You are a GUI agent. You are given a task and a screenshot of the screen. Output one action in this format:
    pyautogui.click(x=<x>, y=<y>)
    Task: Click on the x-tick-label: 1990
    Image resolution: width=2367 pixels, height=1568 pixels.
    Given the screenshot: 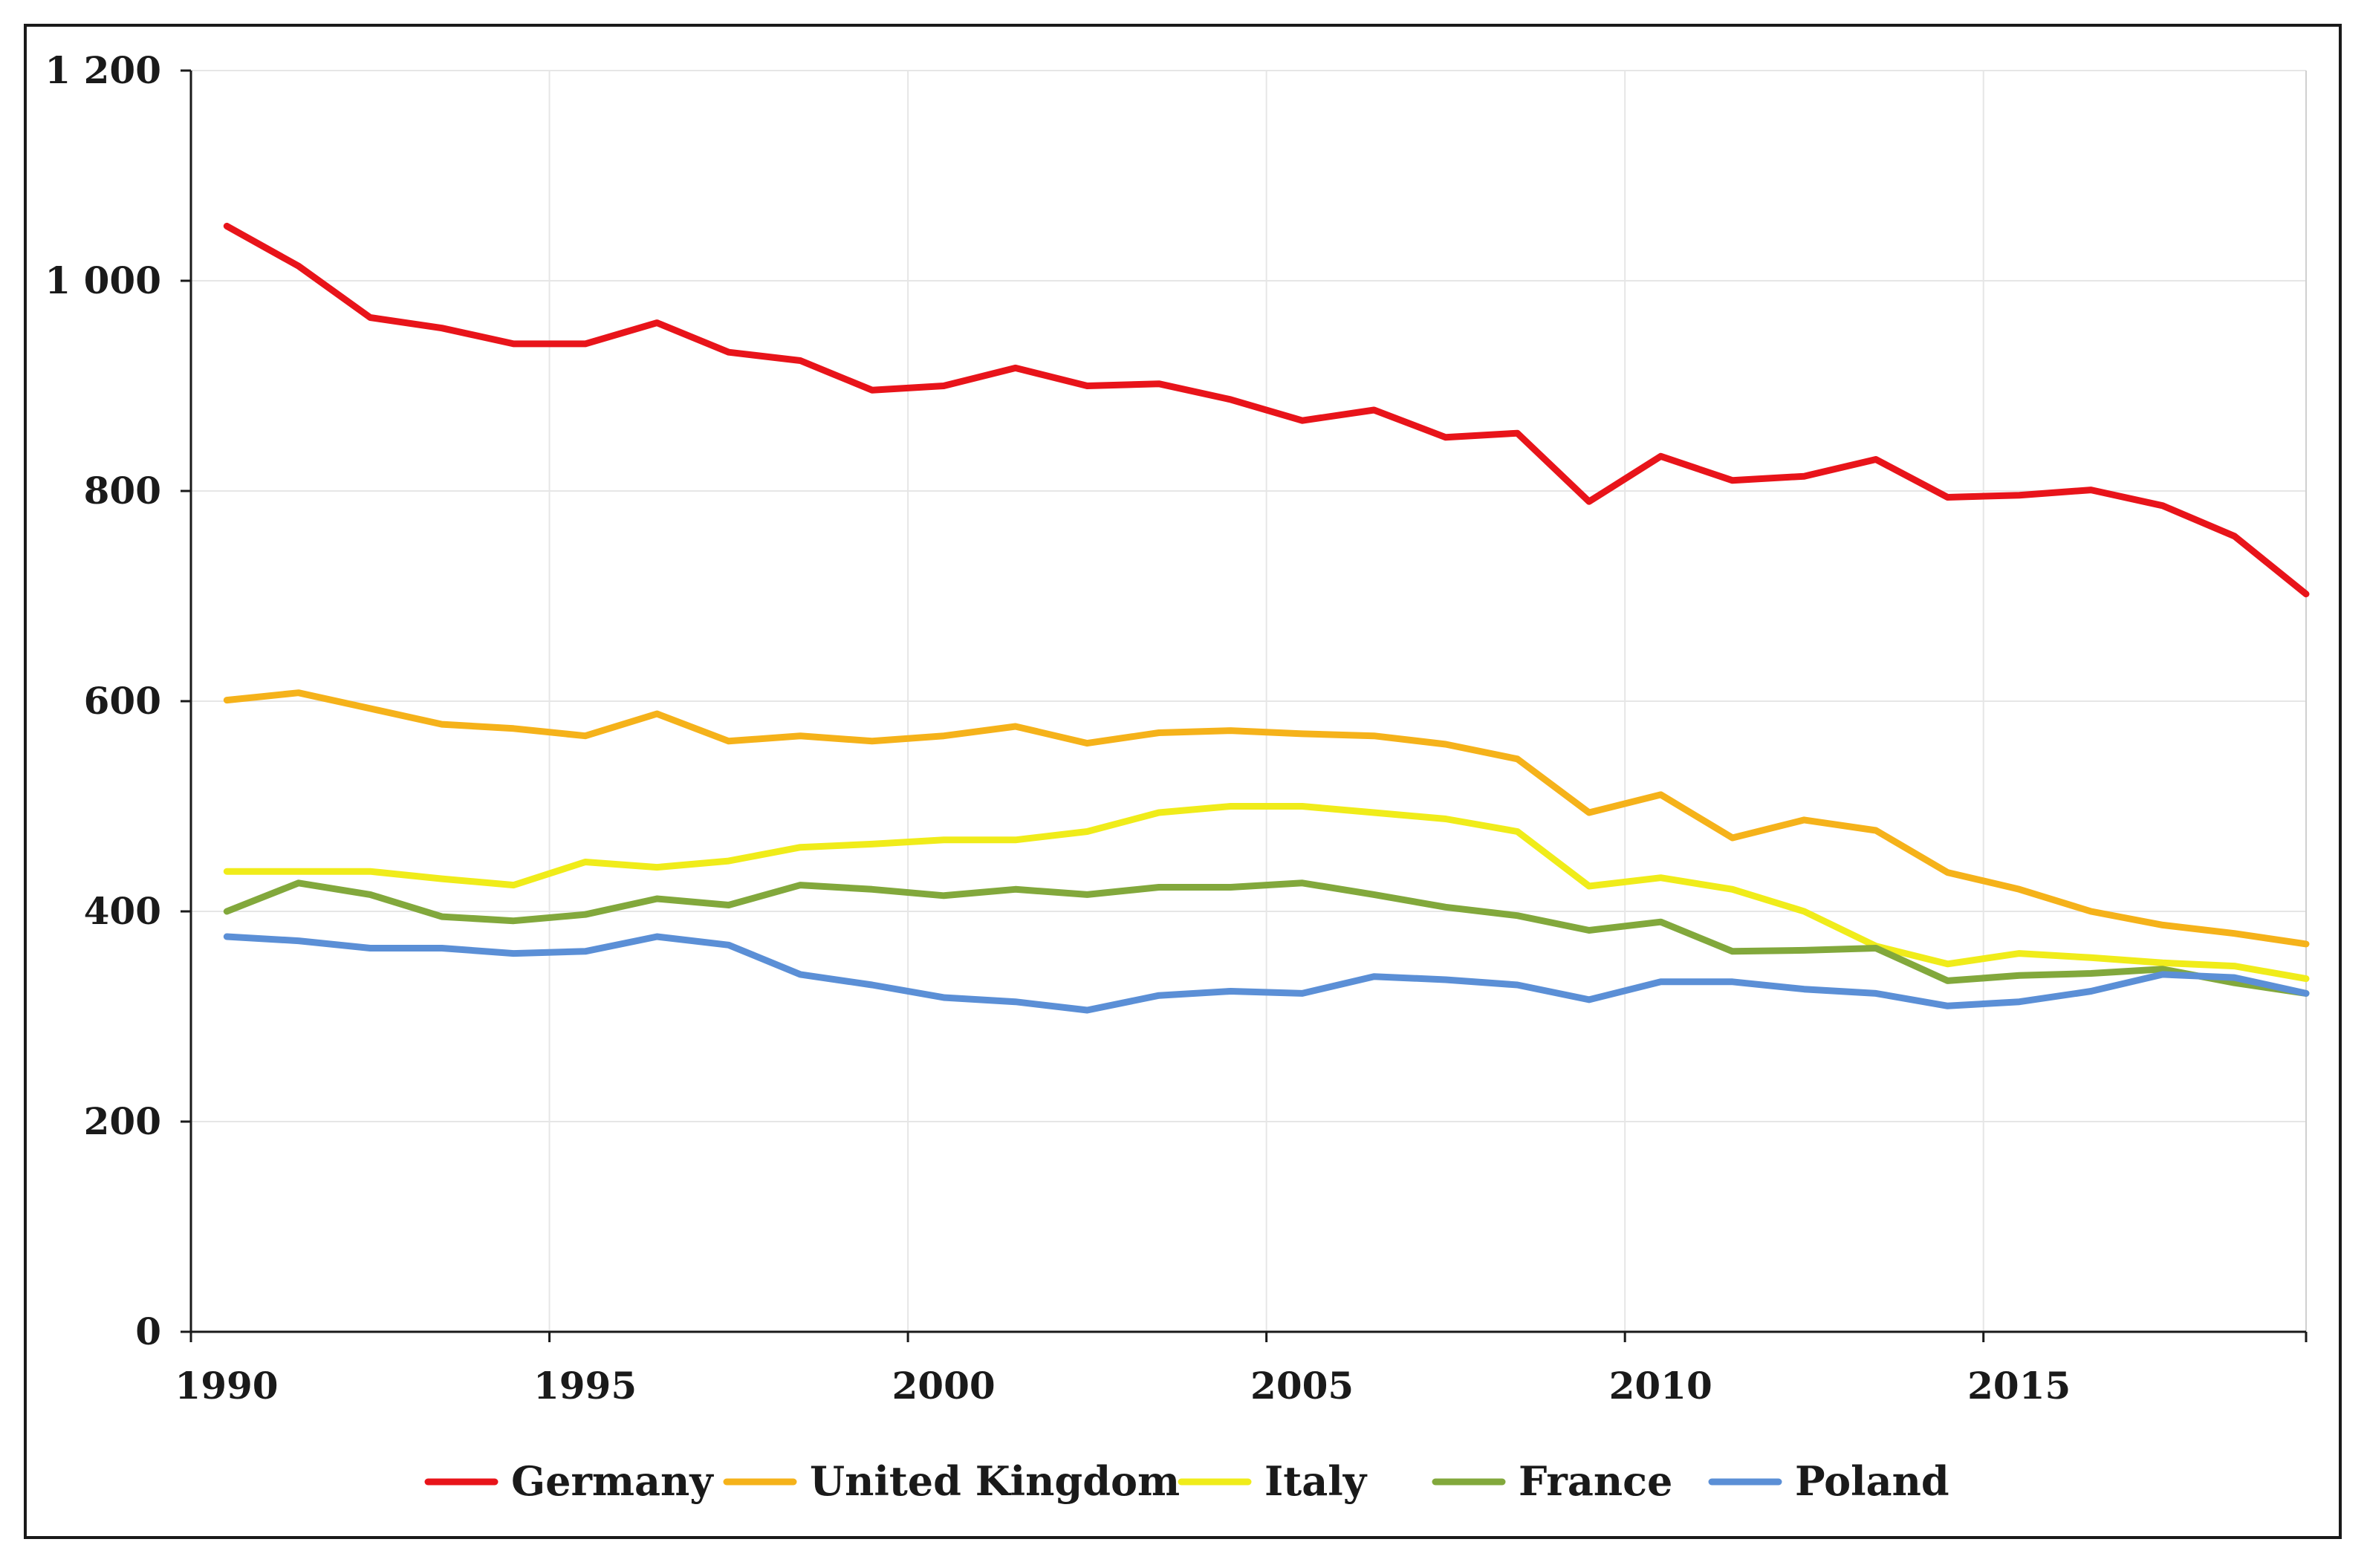 What is the action you would take?
    pyautogui.click(x=226, y=1386)
    